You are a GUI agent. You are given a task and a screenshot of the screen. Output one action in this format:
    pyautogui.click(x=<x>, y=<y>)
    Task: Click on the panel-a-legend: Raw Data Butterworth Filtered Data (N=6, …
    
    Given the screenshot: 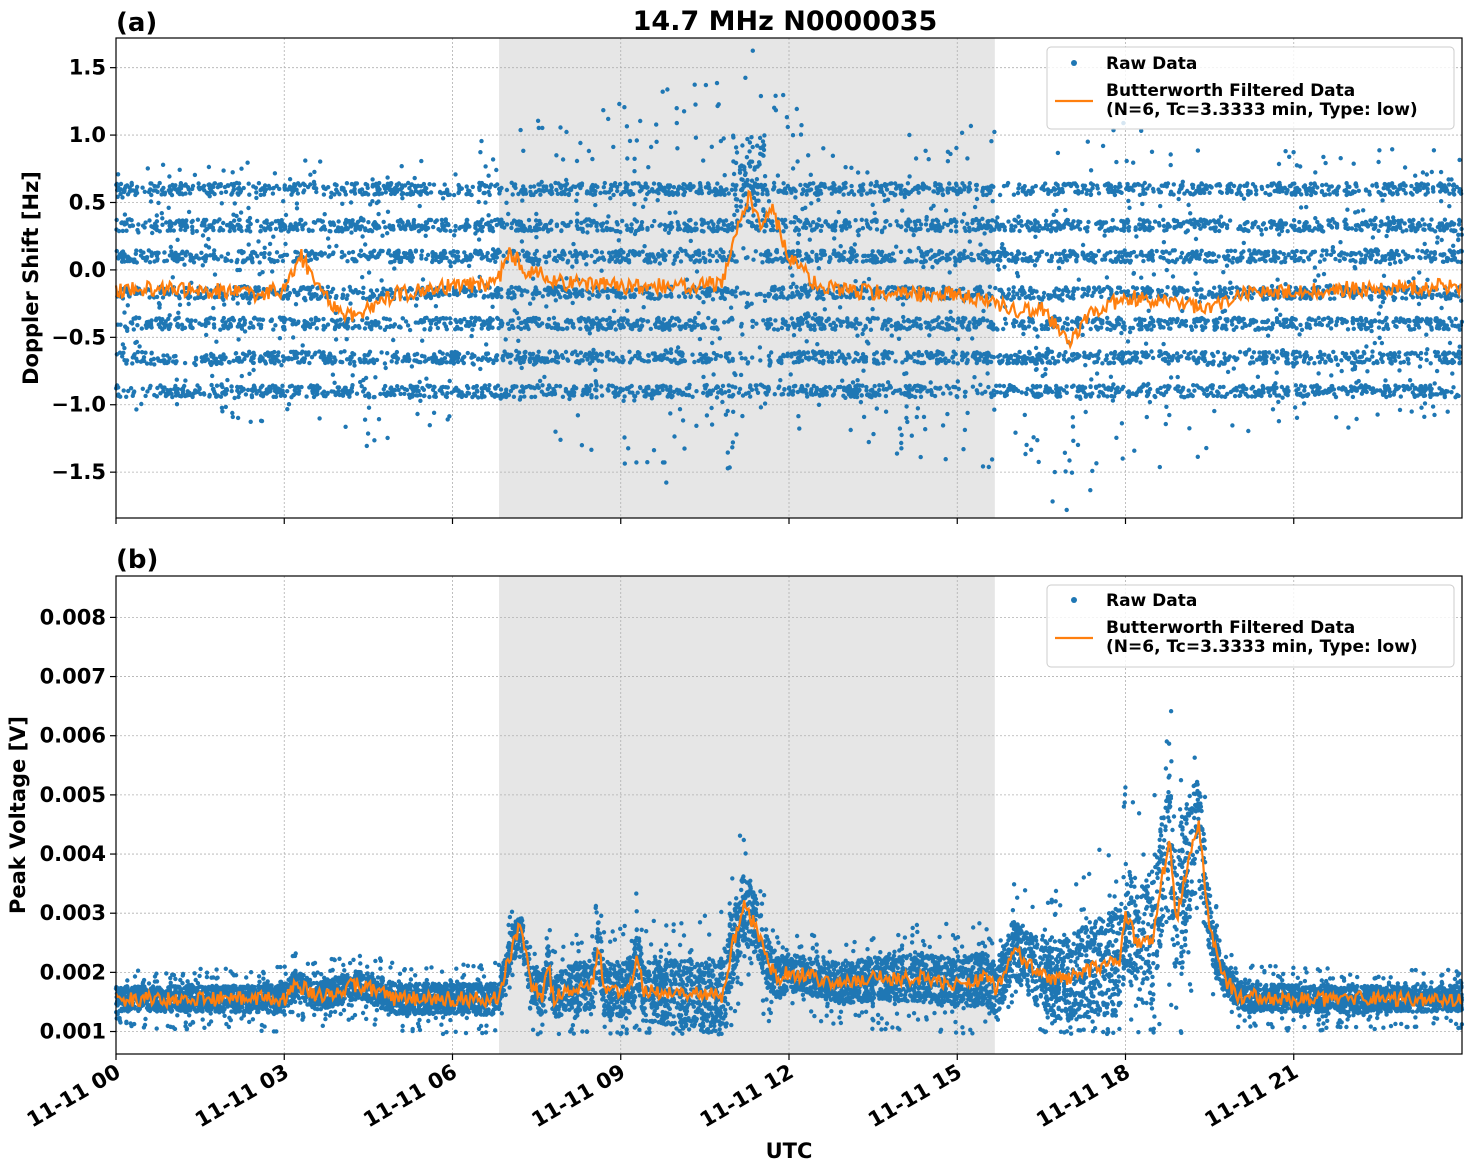 What is the action you would take?
    pyautogui.click(x=1250, y=88)
    